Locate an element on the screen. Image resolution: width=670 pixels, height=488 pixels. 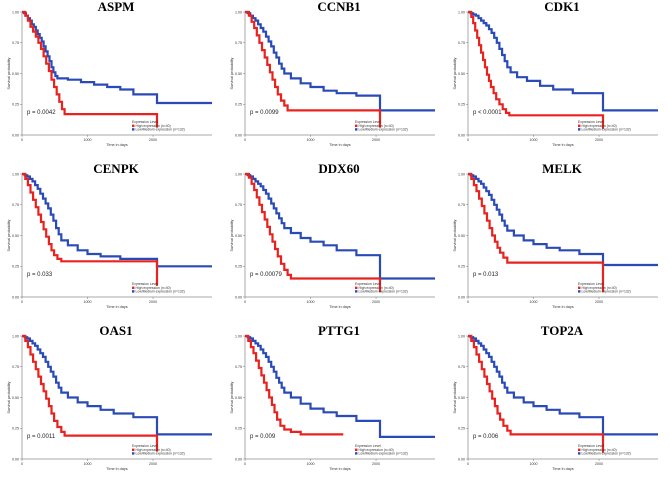
panel-title: ASPM is located at coordinates (116, 7).